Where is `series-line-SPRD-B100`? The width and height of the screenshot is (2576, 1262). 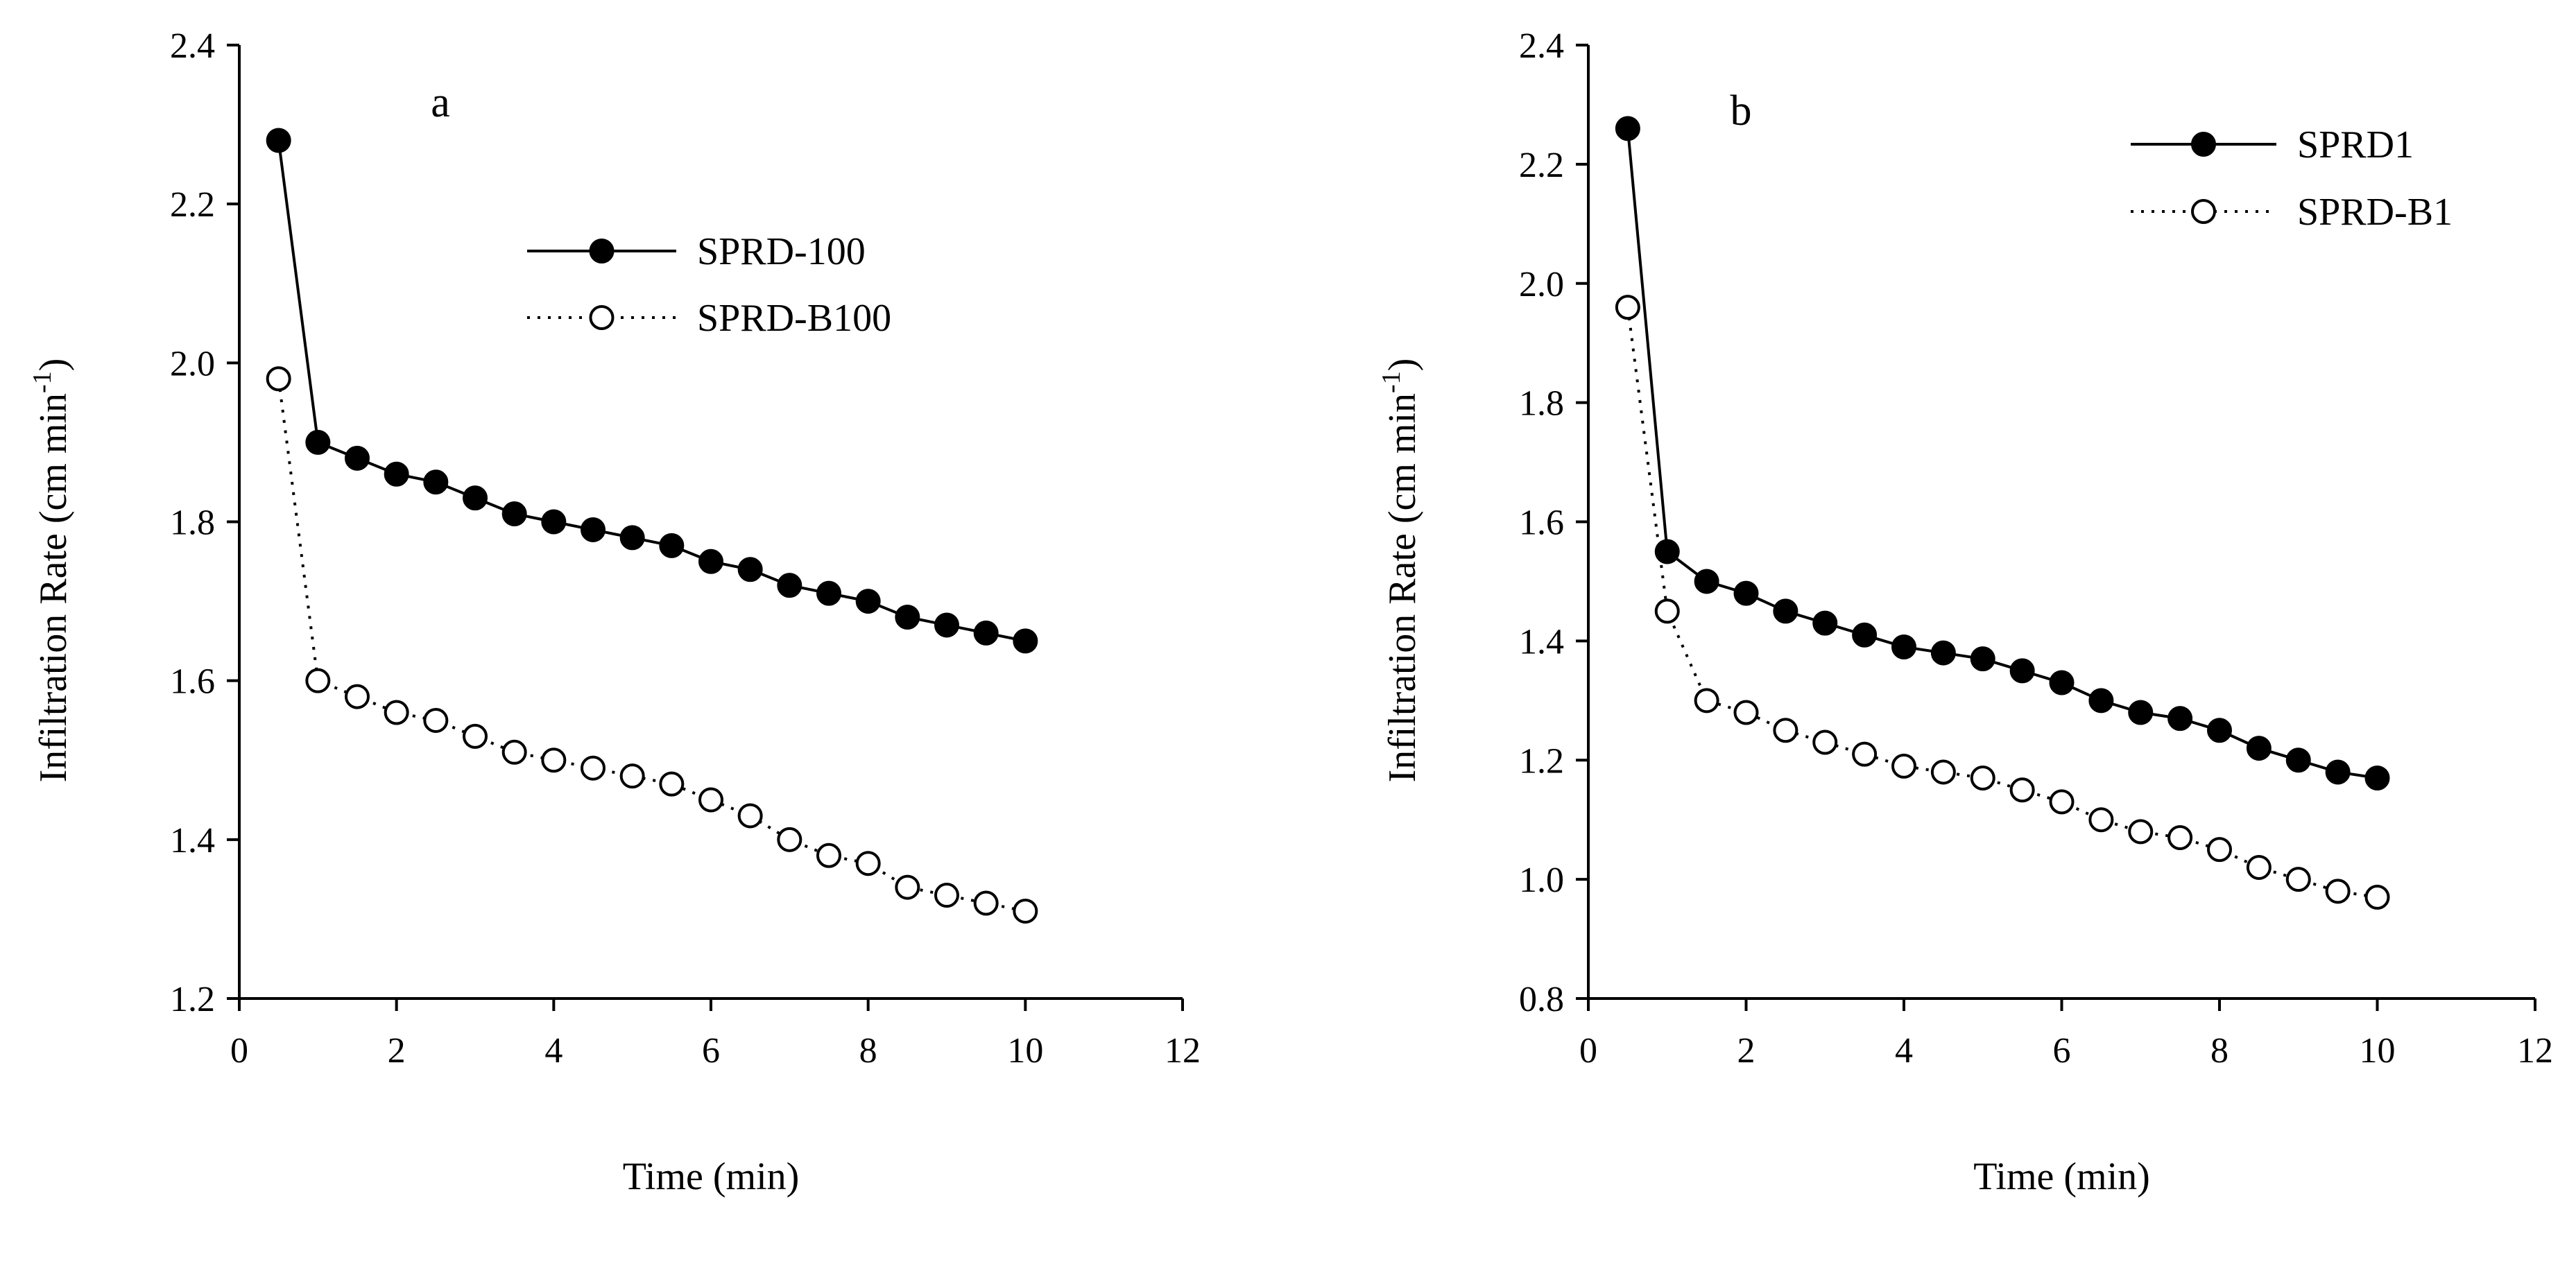 series-line-SPRD-B100 is located at coordinates (651, 645).